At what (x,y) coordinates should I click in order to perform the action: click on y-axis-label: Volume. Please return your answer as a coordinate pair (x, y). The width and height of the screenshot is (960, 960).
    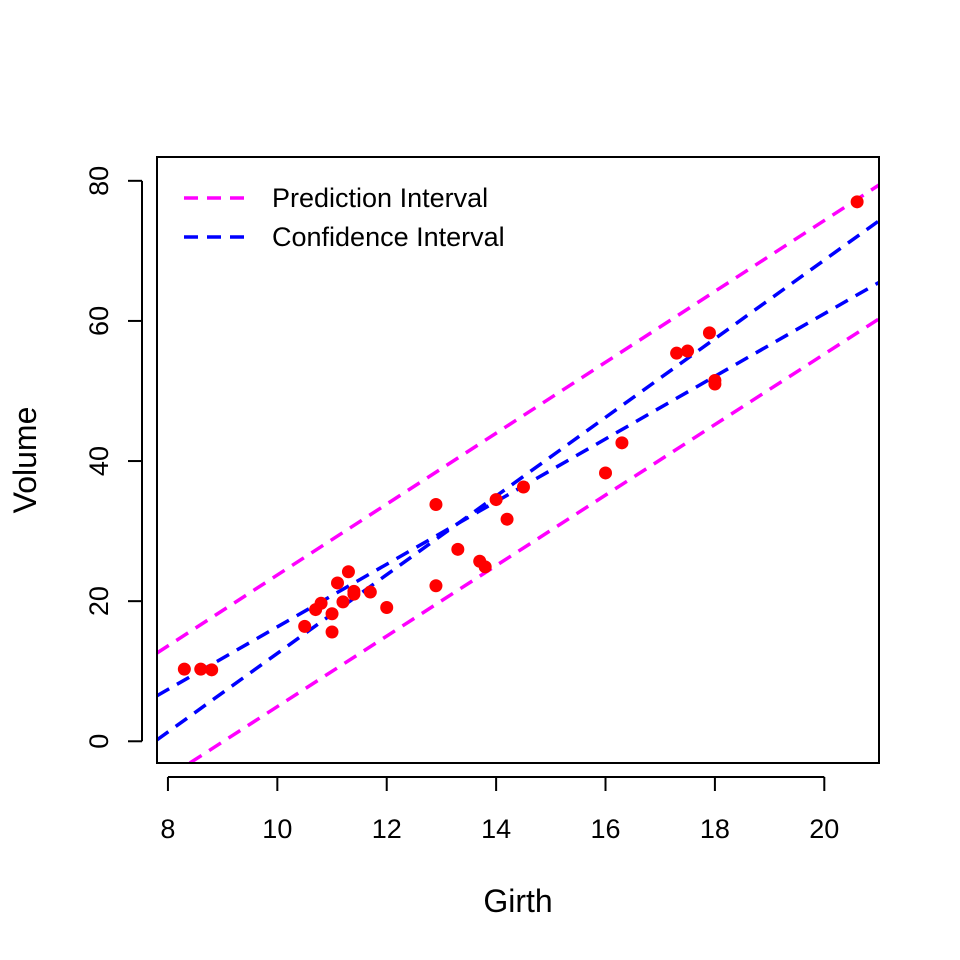
    Looking at the image, I should click on (25, 460).